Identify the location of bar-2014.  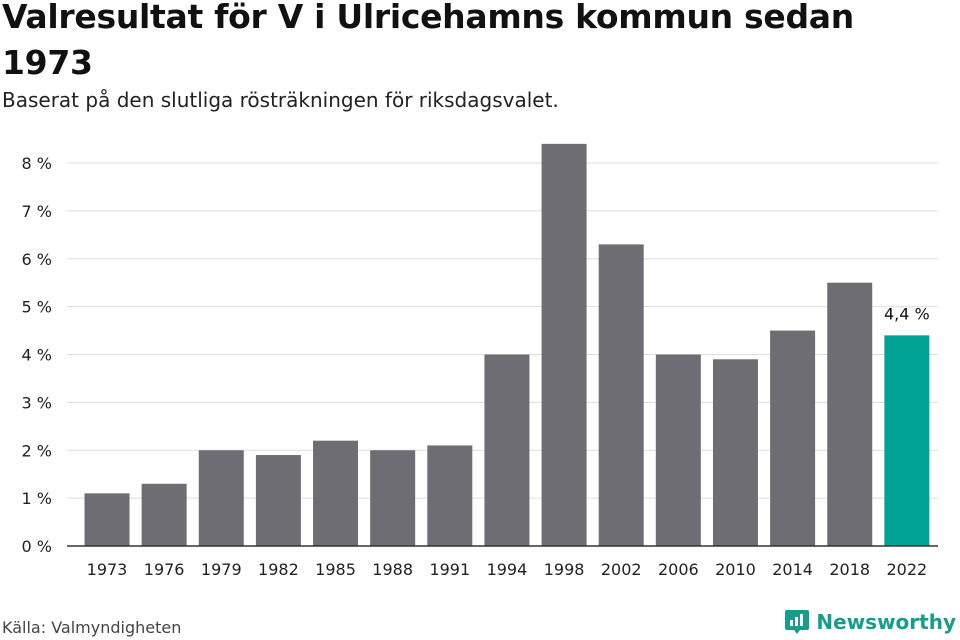
(793, 438).